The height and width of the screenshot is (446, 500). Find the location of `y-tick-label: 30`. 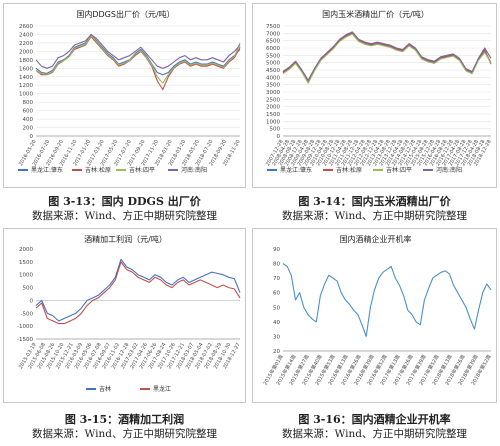

y-tick-label: 30 is located at coordinates (276, 337).